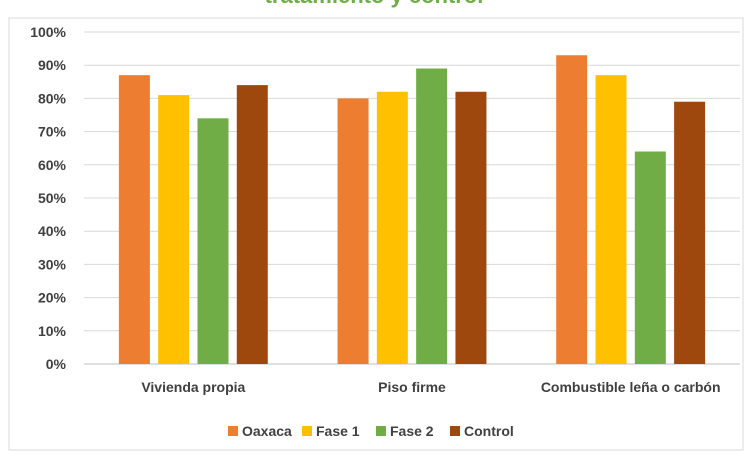 This screenshot has width=748, height=459. What do you see at coordinates (52, 132) in the screenshot?
I see `y-tick-label: 70%` at bounding box center [52, 132].